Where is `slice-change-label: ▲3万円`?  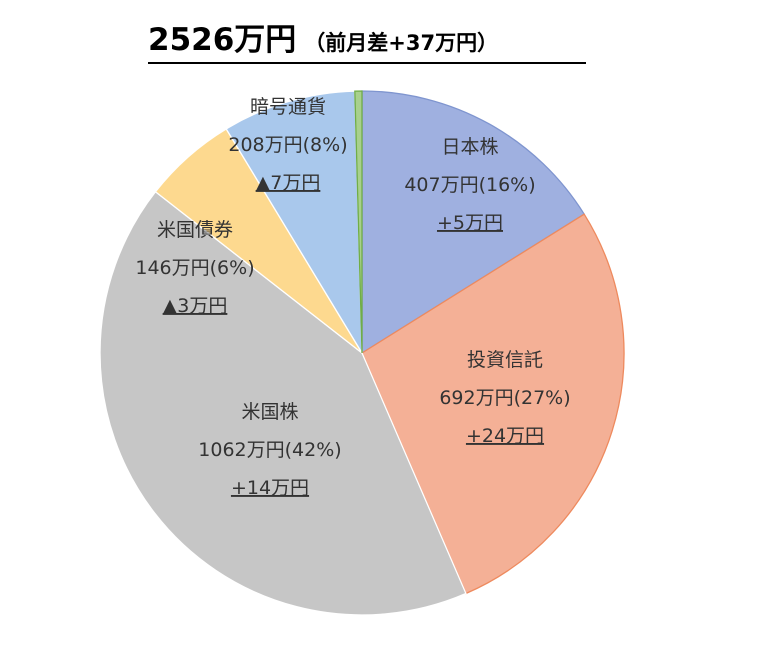 slice-change-label: ▲3万円 is located at coordinates (195, 306).